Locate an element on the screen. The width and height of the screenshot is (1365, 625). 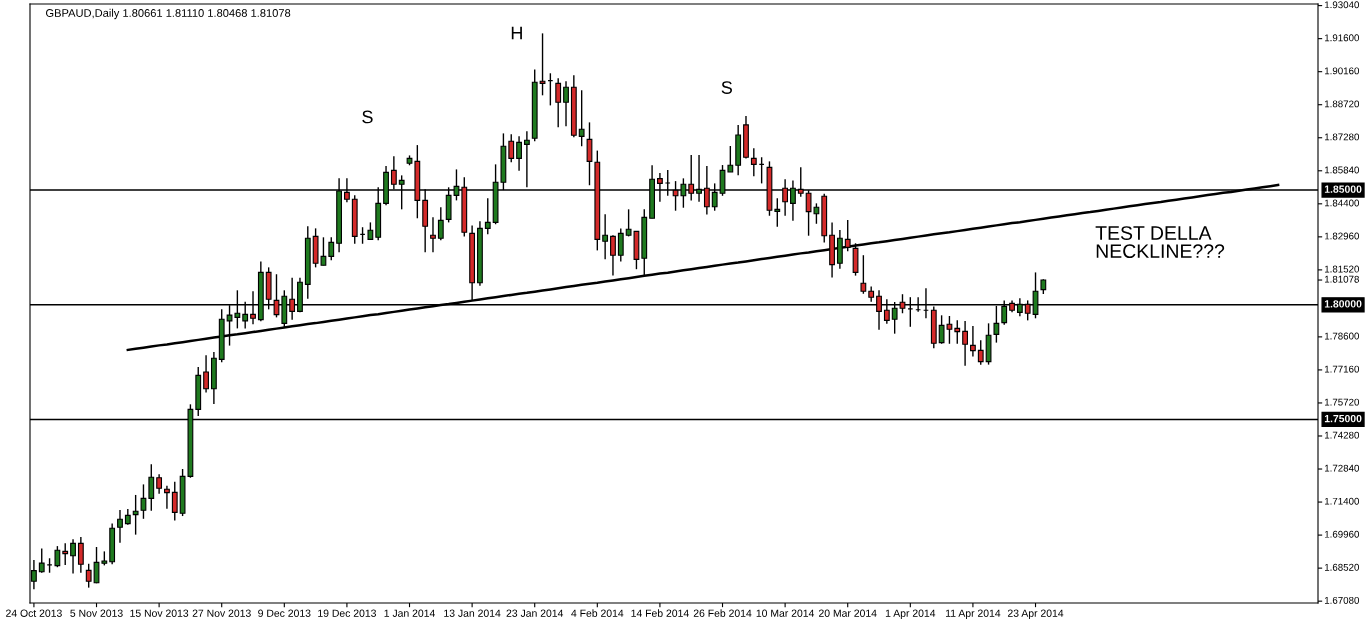
x-tick-label: 24 Oct 2013 is located at coordinates (34, 613).